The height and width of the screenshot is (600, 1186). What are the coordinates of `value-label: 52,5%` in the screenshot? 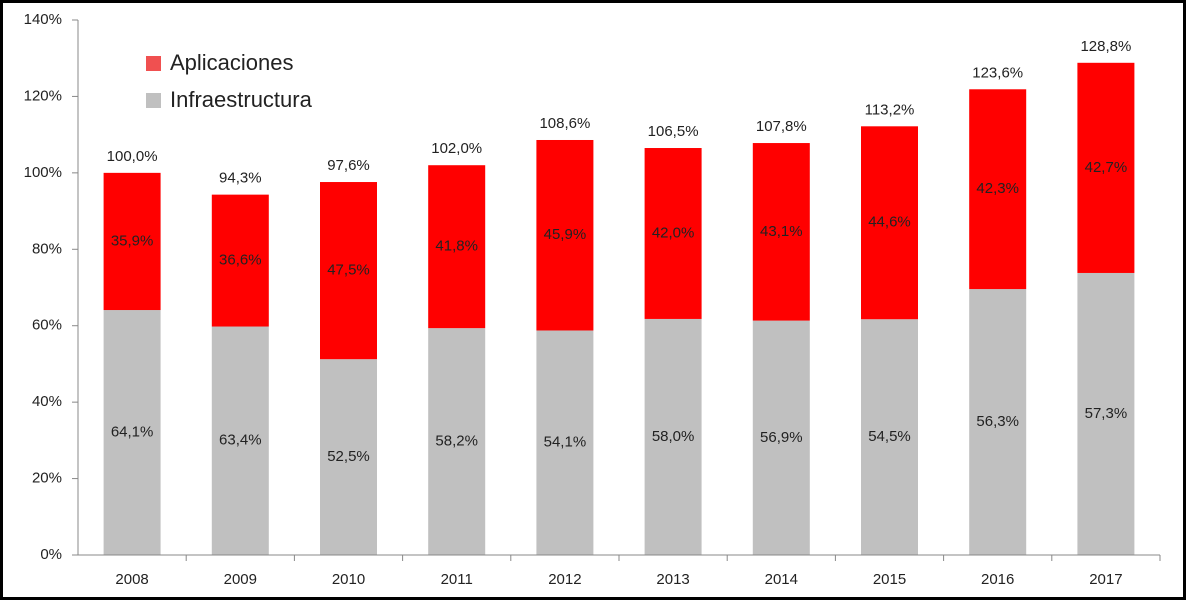 It's located at (348, 456).